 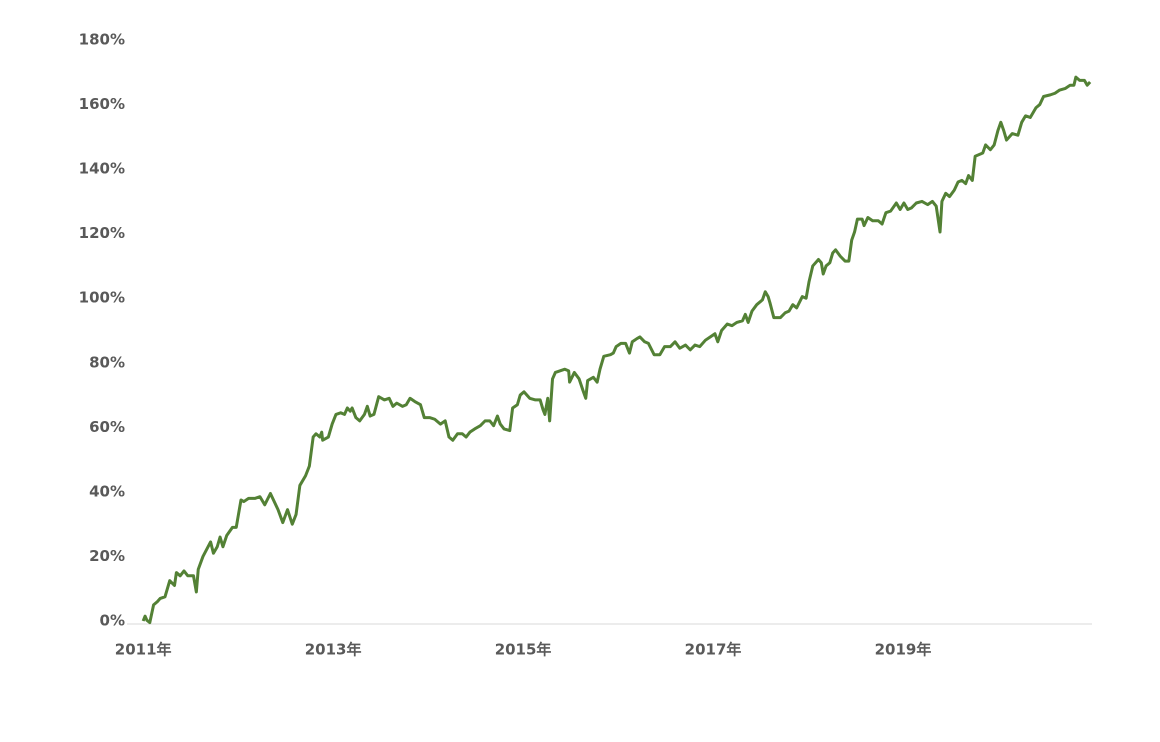 I want to click on x-tick-label: 2015年, so click(x=523, y=650).